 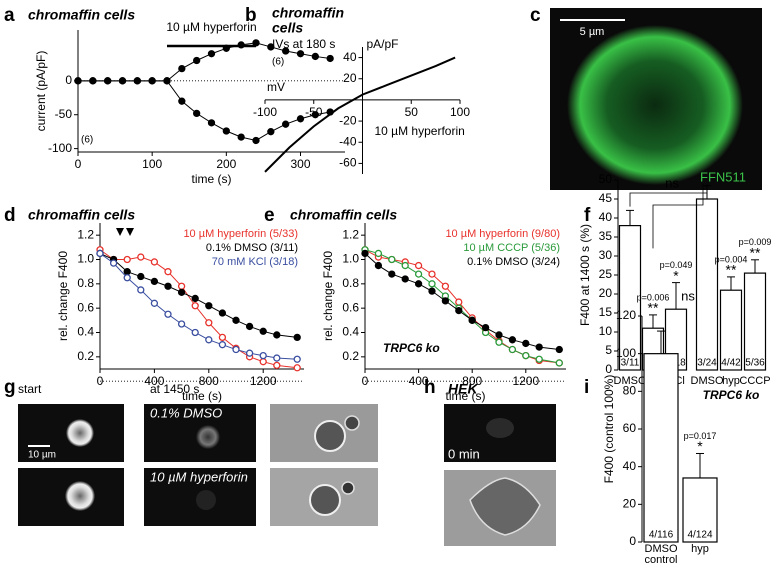 What do you see at coordinates (731, 363) in the screenshot?
I see `count-label: 4/42` at bounding box center [731, 363].